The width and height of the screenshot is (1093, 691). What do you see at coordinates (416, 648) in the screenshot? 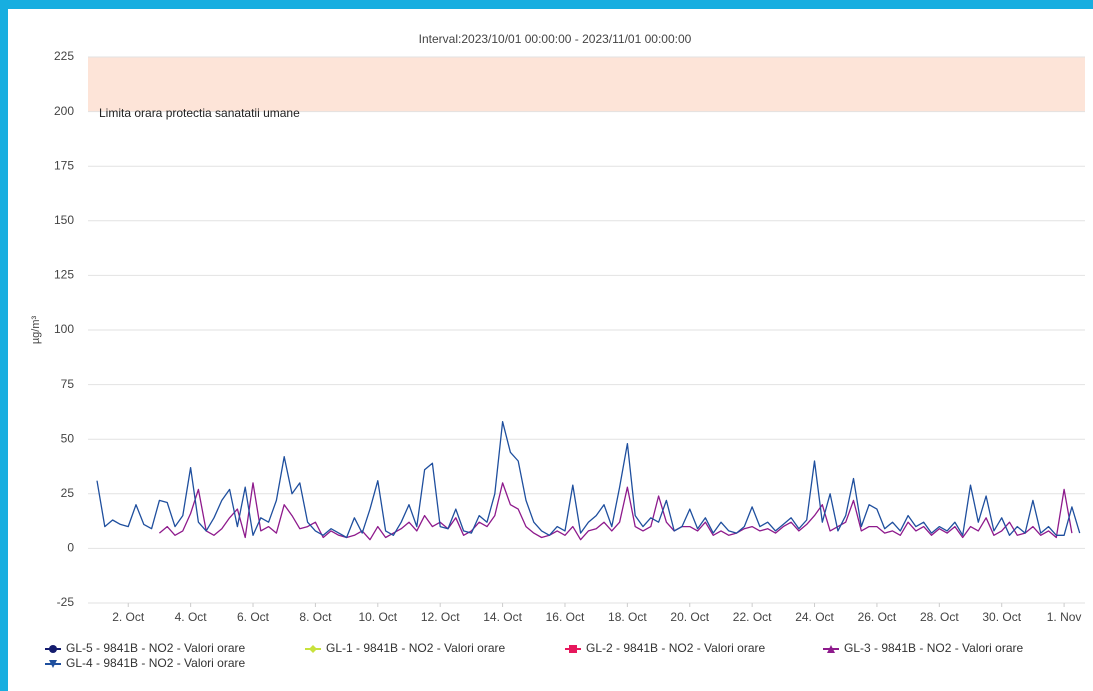
I see `legend-label: GL-1 - 9841B - NO2 - Valori orare` at bounding box center [416, 648].